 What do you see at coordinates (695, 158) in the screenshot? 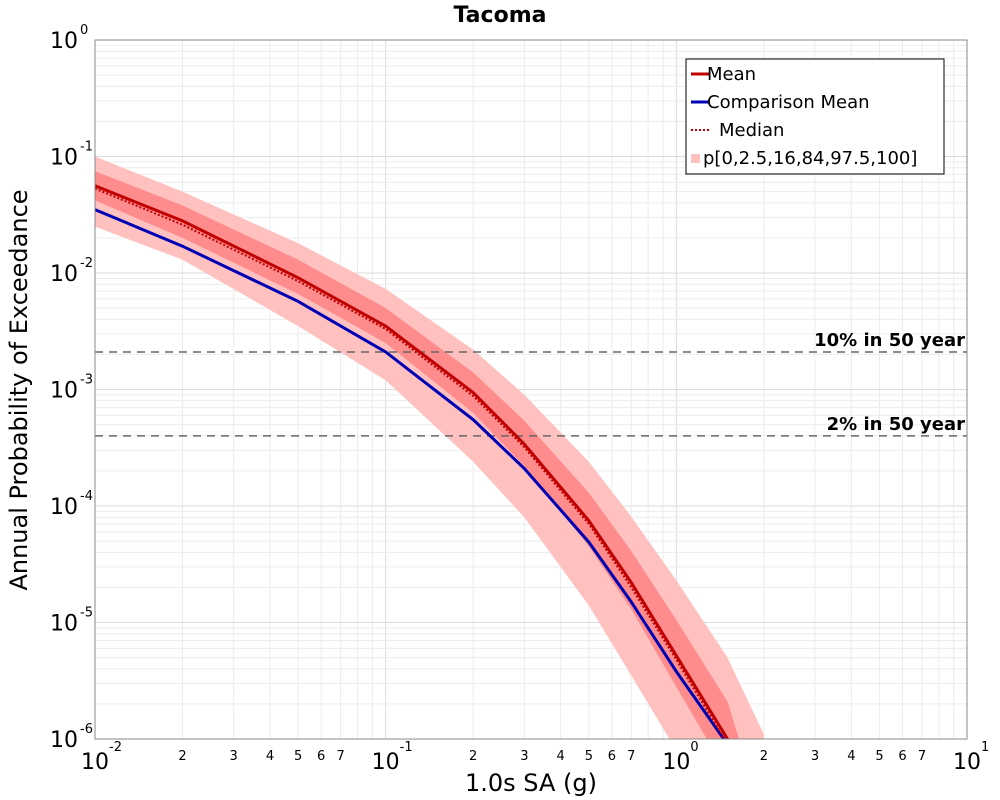
I see `legend-swatch-band` at bounding box center [695, 158].